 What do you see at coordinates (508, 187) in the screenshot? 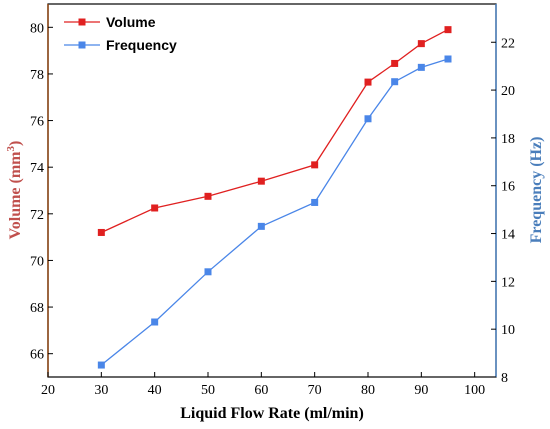
I see `right-tick-label: 16` at bounding box center [508, 187].